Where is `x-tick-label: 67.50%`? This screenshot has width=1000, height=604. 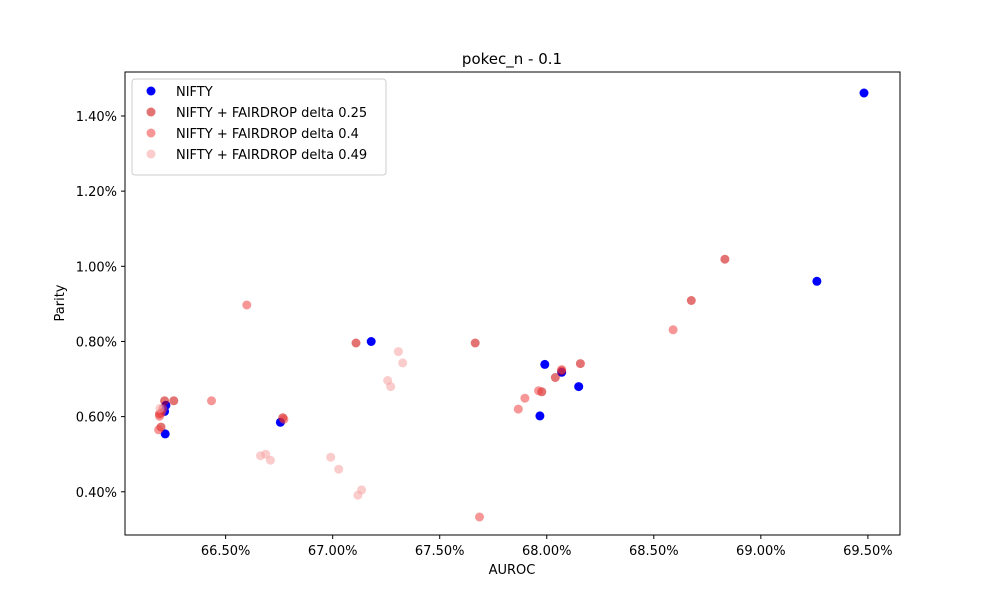
x-tick-label: 67.50% is located at coordinates (440, 551).